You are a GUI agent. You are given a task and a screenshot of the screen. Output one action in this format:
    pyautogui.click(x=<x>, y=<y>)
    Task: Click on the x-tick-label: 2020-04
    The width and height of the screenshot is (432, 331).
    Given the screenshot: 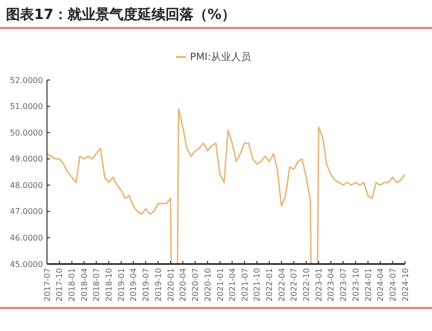 What is the action you would take?
    pyautogui.click(x=183, y=285)
    